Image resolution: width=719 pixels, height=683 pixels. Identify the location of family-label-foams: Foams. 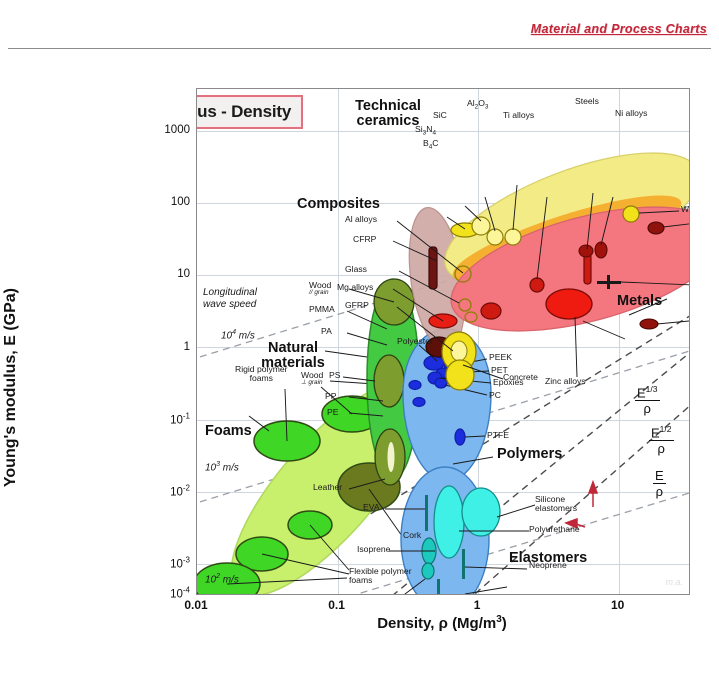
(228, 431).